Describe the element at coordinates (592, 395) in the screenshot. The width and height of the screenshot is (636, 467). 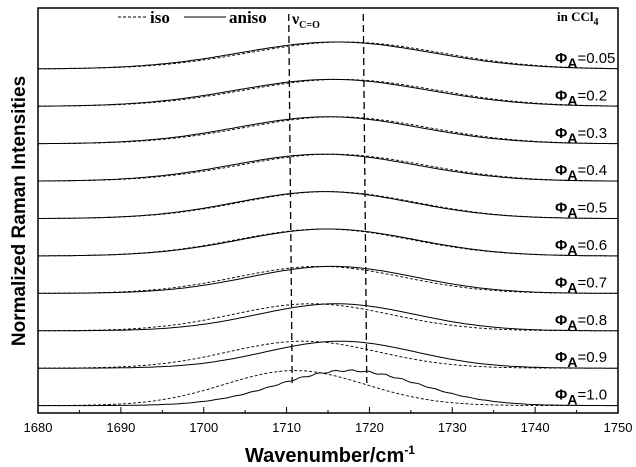
I see `phi-value: =1.0` at that location.